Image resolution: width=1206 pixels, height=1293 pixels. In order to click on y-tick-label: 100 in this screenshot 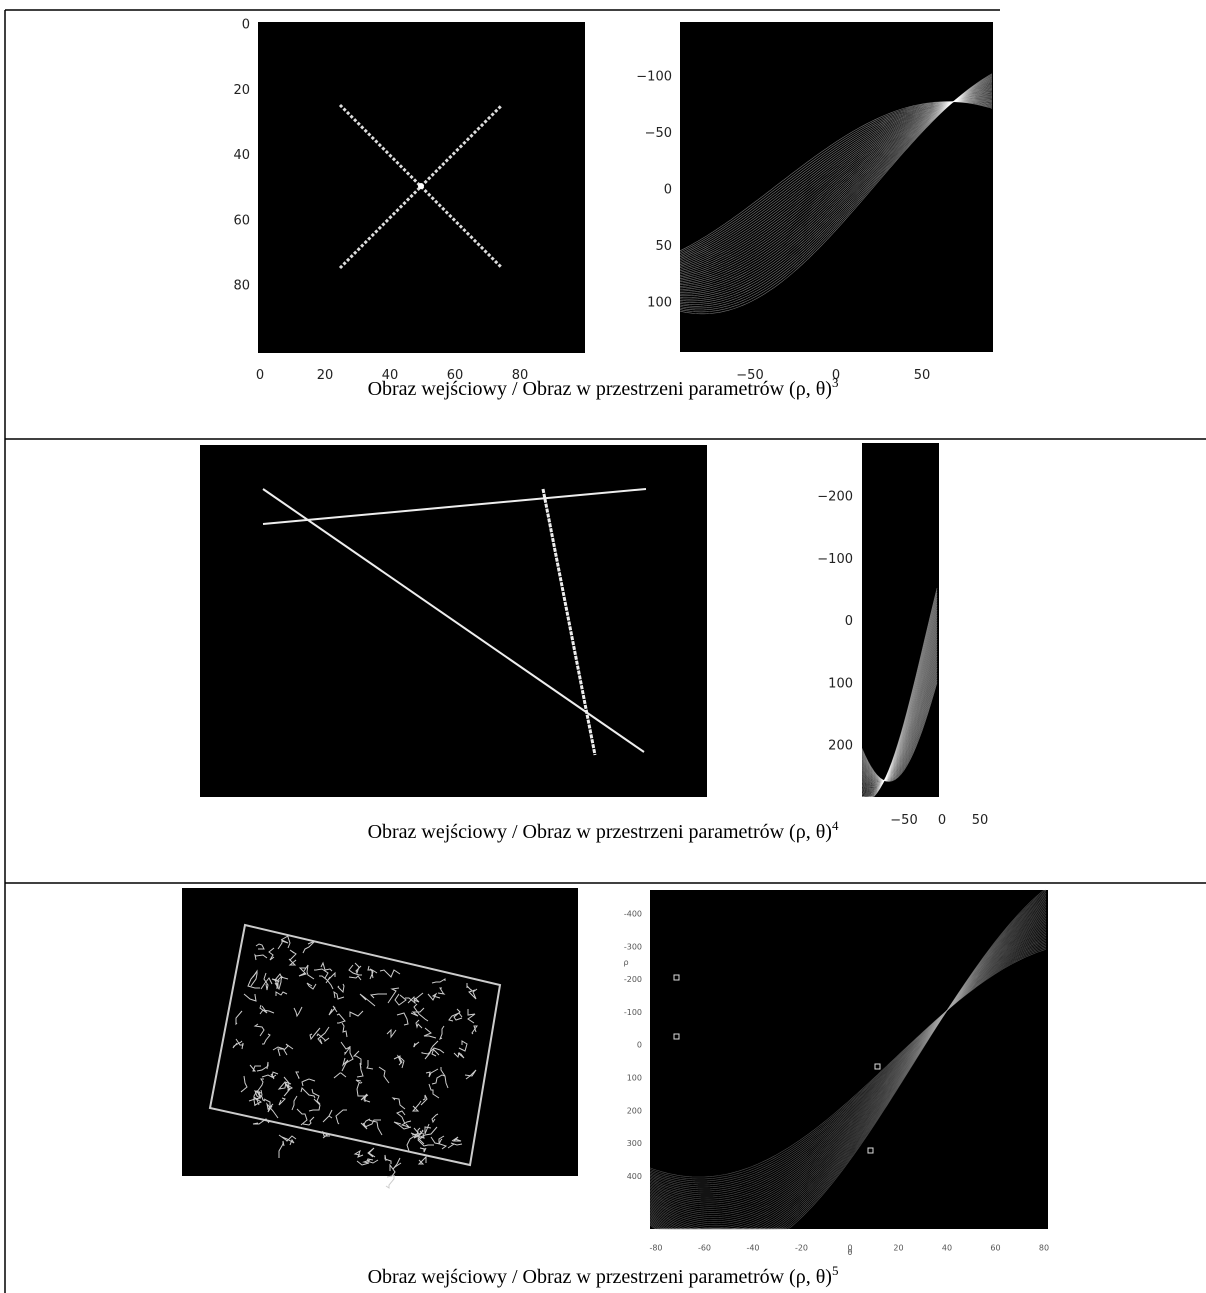, I will do `click(634, 1078)`.